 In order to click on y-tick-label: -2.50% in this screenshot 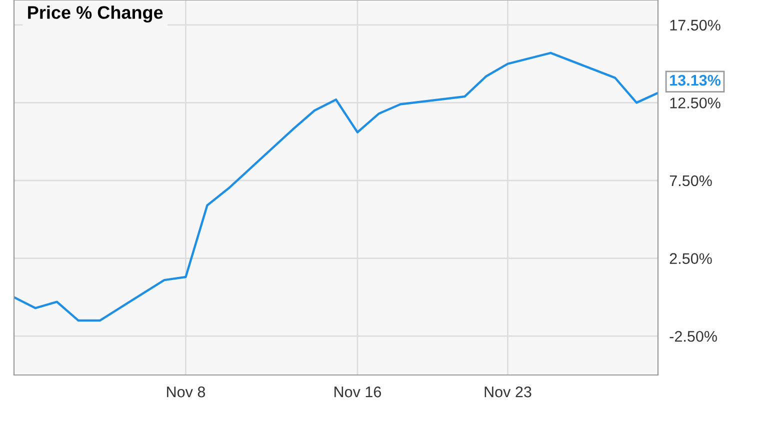, I will do `click(693, 336)`.